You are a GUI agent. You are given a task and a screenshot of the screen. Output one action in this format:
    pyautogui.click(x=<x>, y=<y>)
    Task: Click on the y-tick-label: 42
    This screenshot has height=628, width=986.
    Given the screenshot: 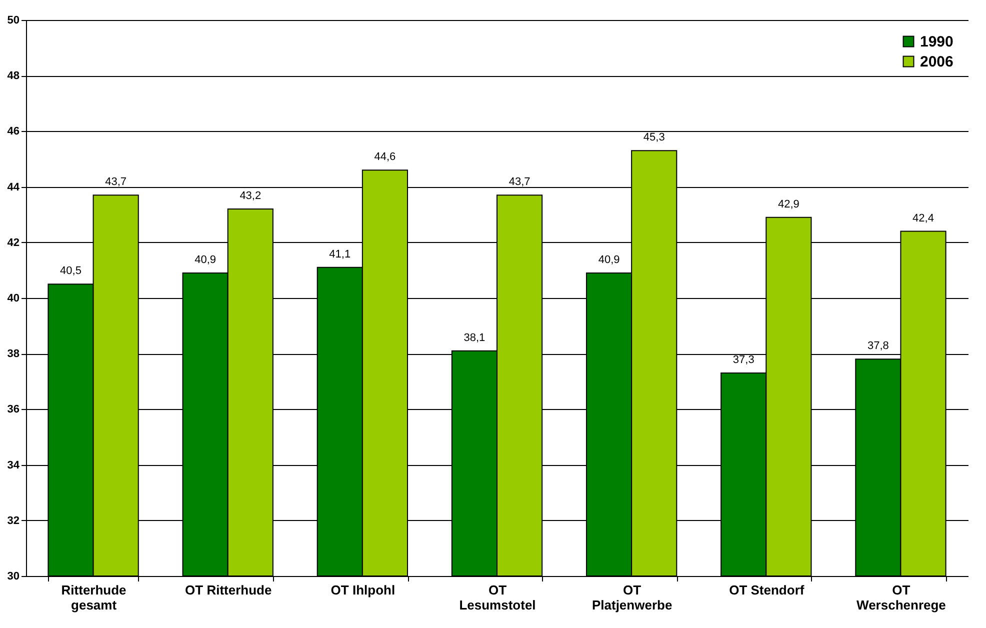 What is the action you would take?
    pyautogui.click(x=13, y=242)
    